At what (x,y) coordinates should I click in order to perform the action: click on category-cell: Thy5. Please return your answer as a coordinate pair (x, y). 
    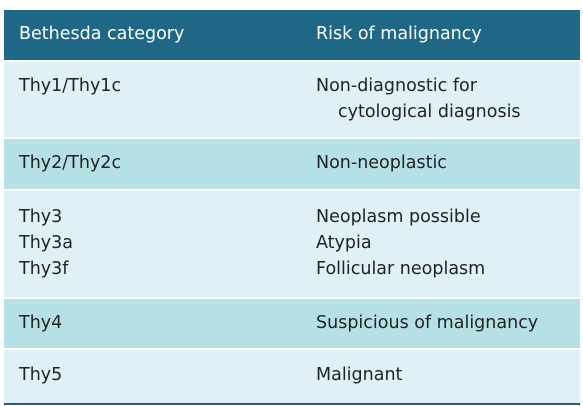
    Looking at the image, I should click on (40, 375).